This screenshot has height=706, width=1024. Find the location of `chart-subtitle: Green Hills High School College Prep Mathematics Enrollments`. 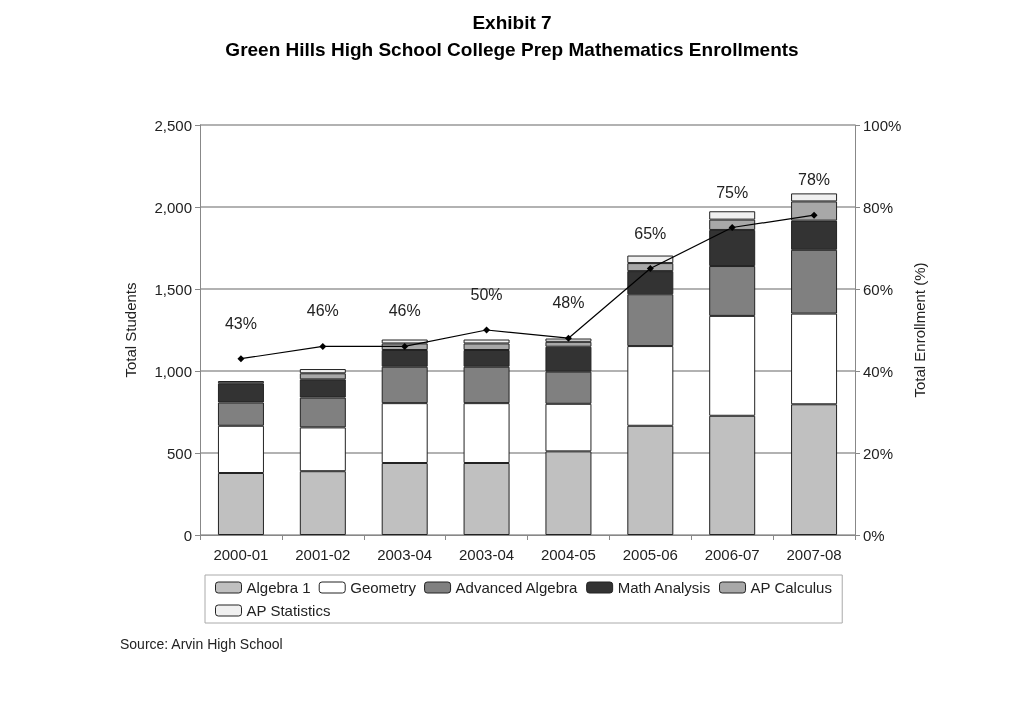

chart-subtitle: Green Hills High School College Prep Mathematics Enrollments is located at coordinates (512, 49).